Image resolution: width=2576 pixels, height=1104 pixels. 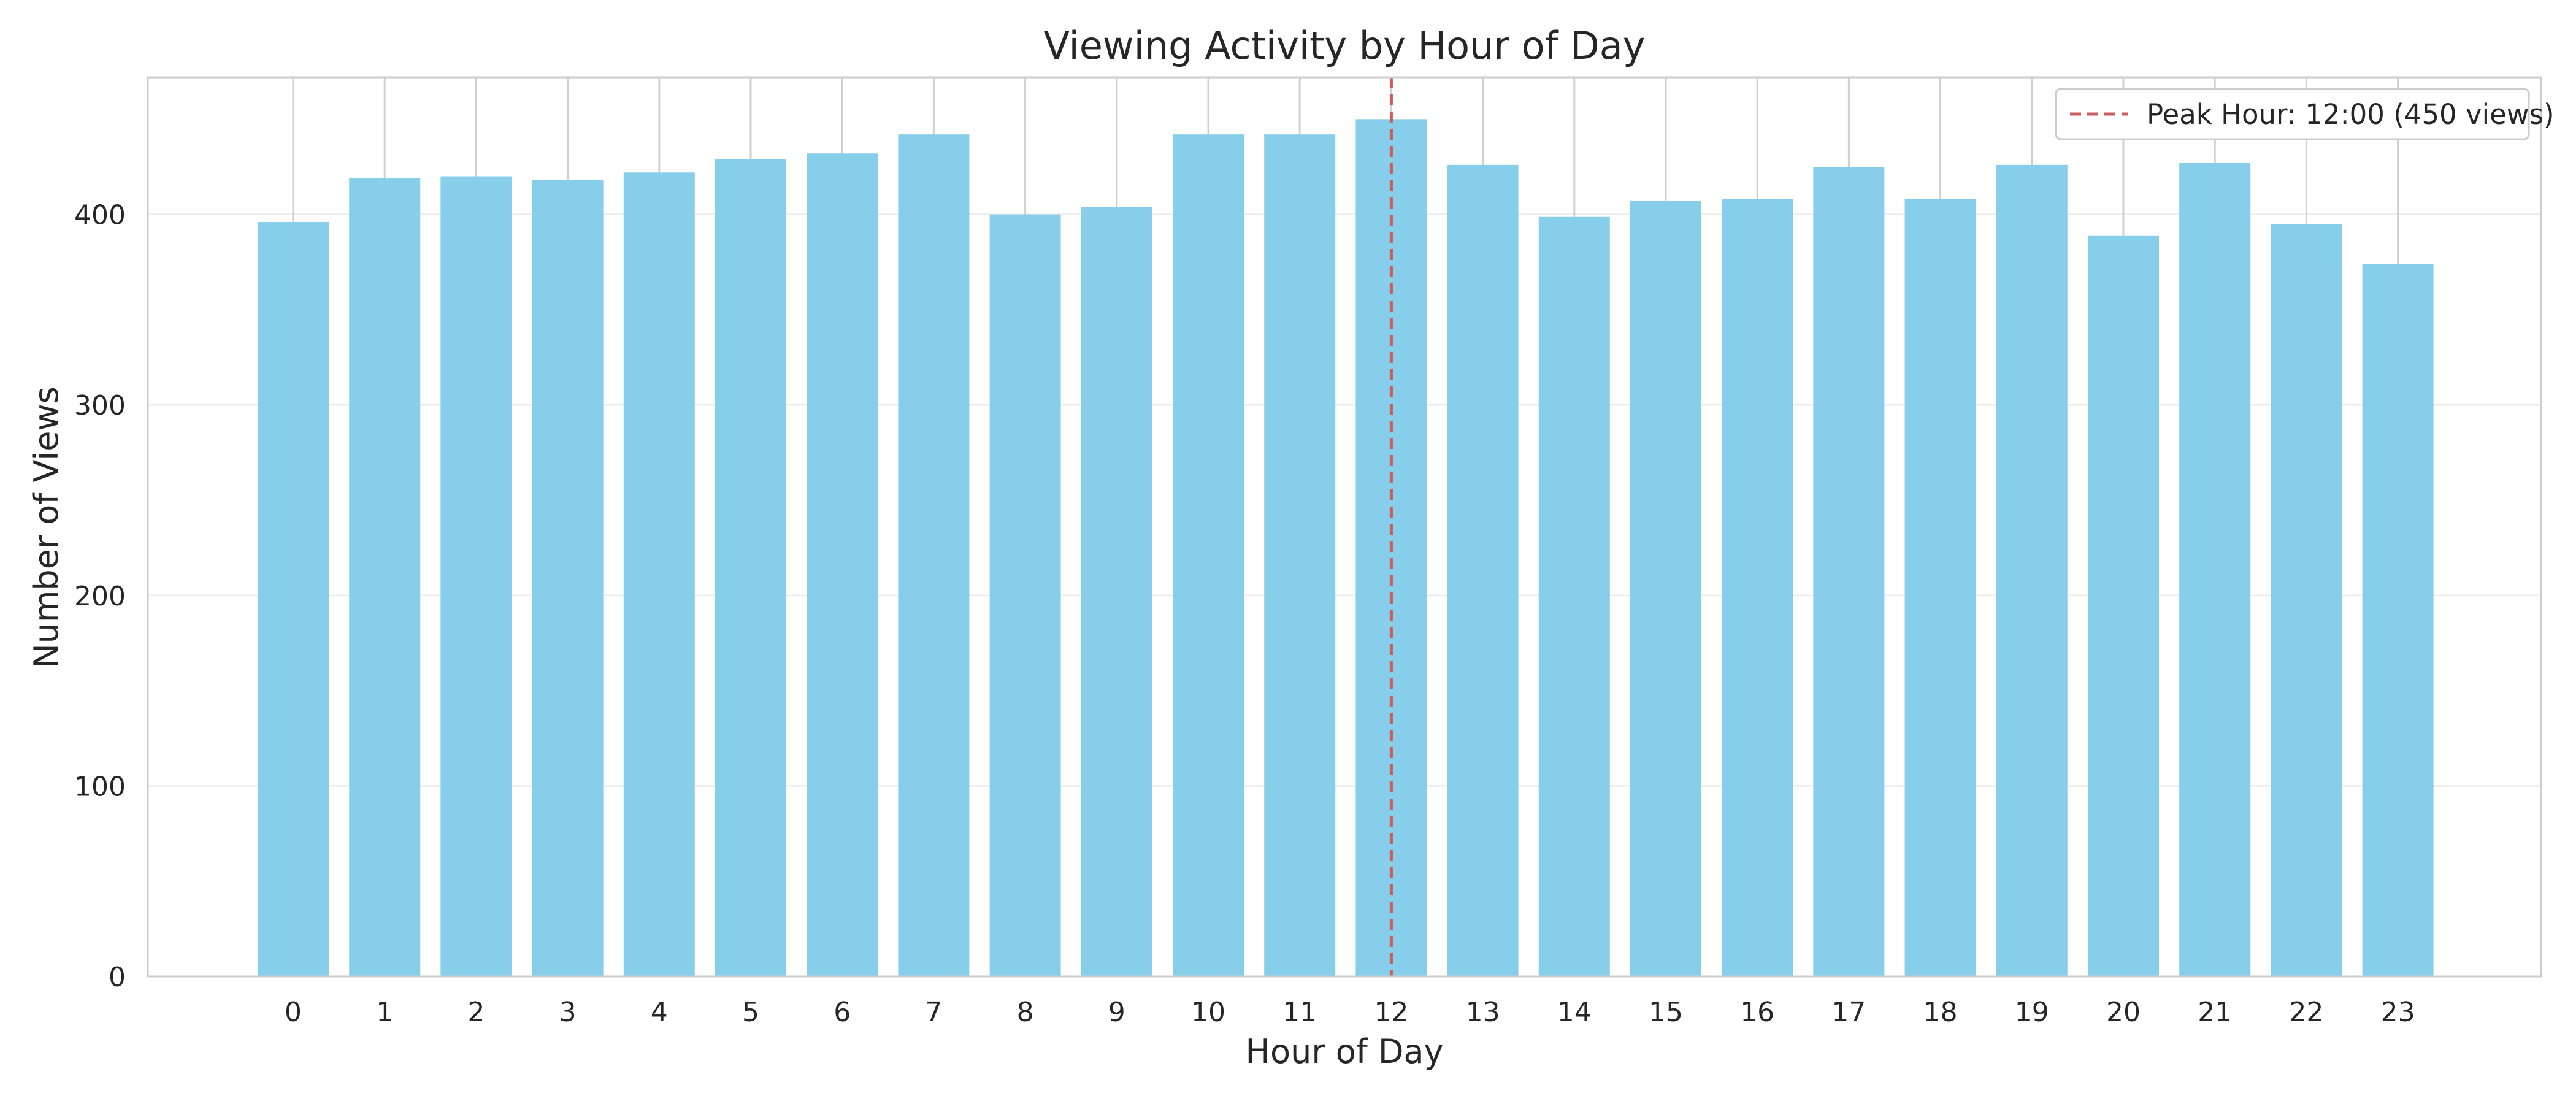 What do you see at coordinates (384, 1012) in the screenshot?
I see `x-tick-label: 1` at bounding box center [384, 1012].